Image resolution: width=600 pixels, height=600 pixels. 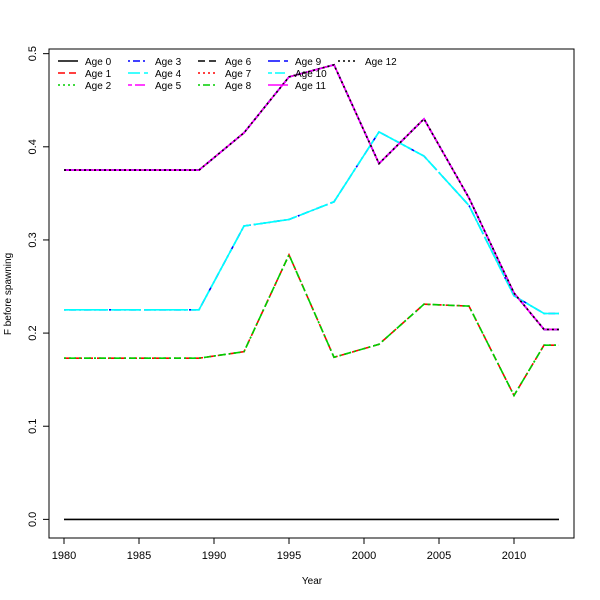 I want to click on legend-label: Age 10, so click(x=311, y=74).